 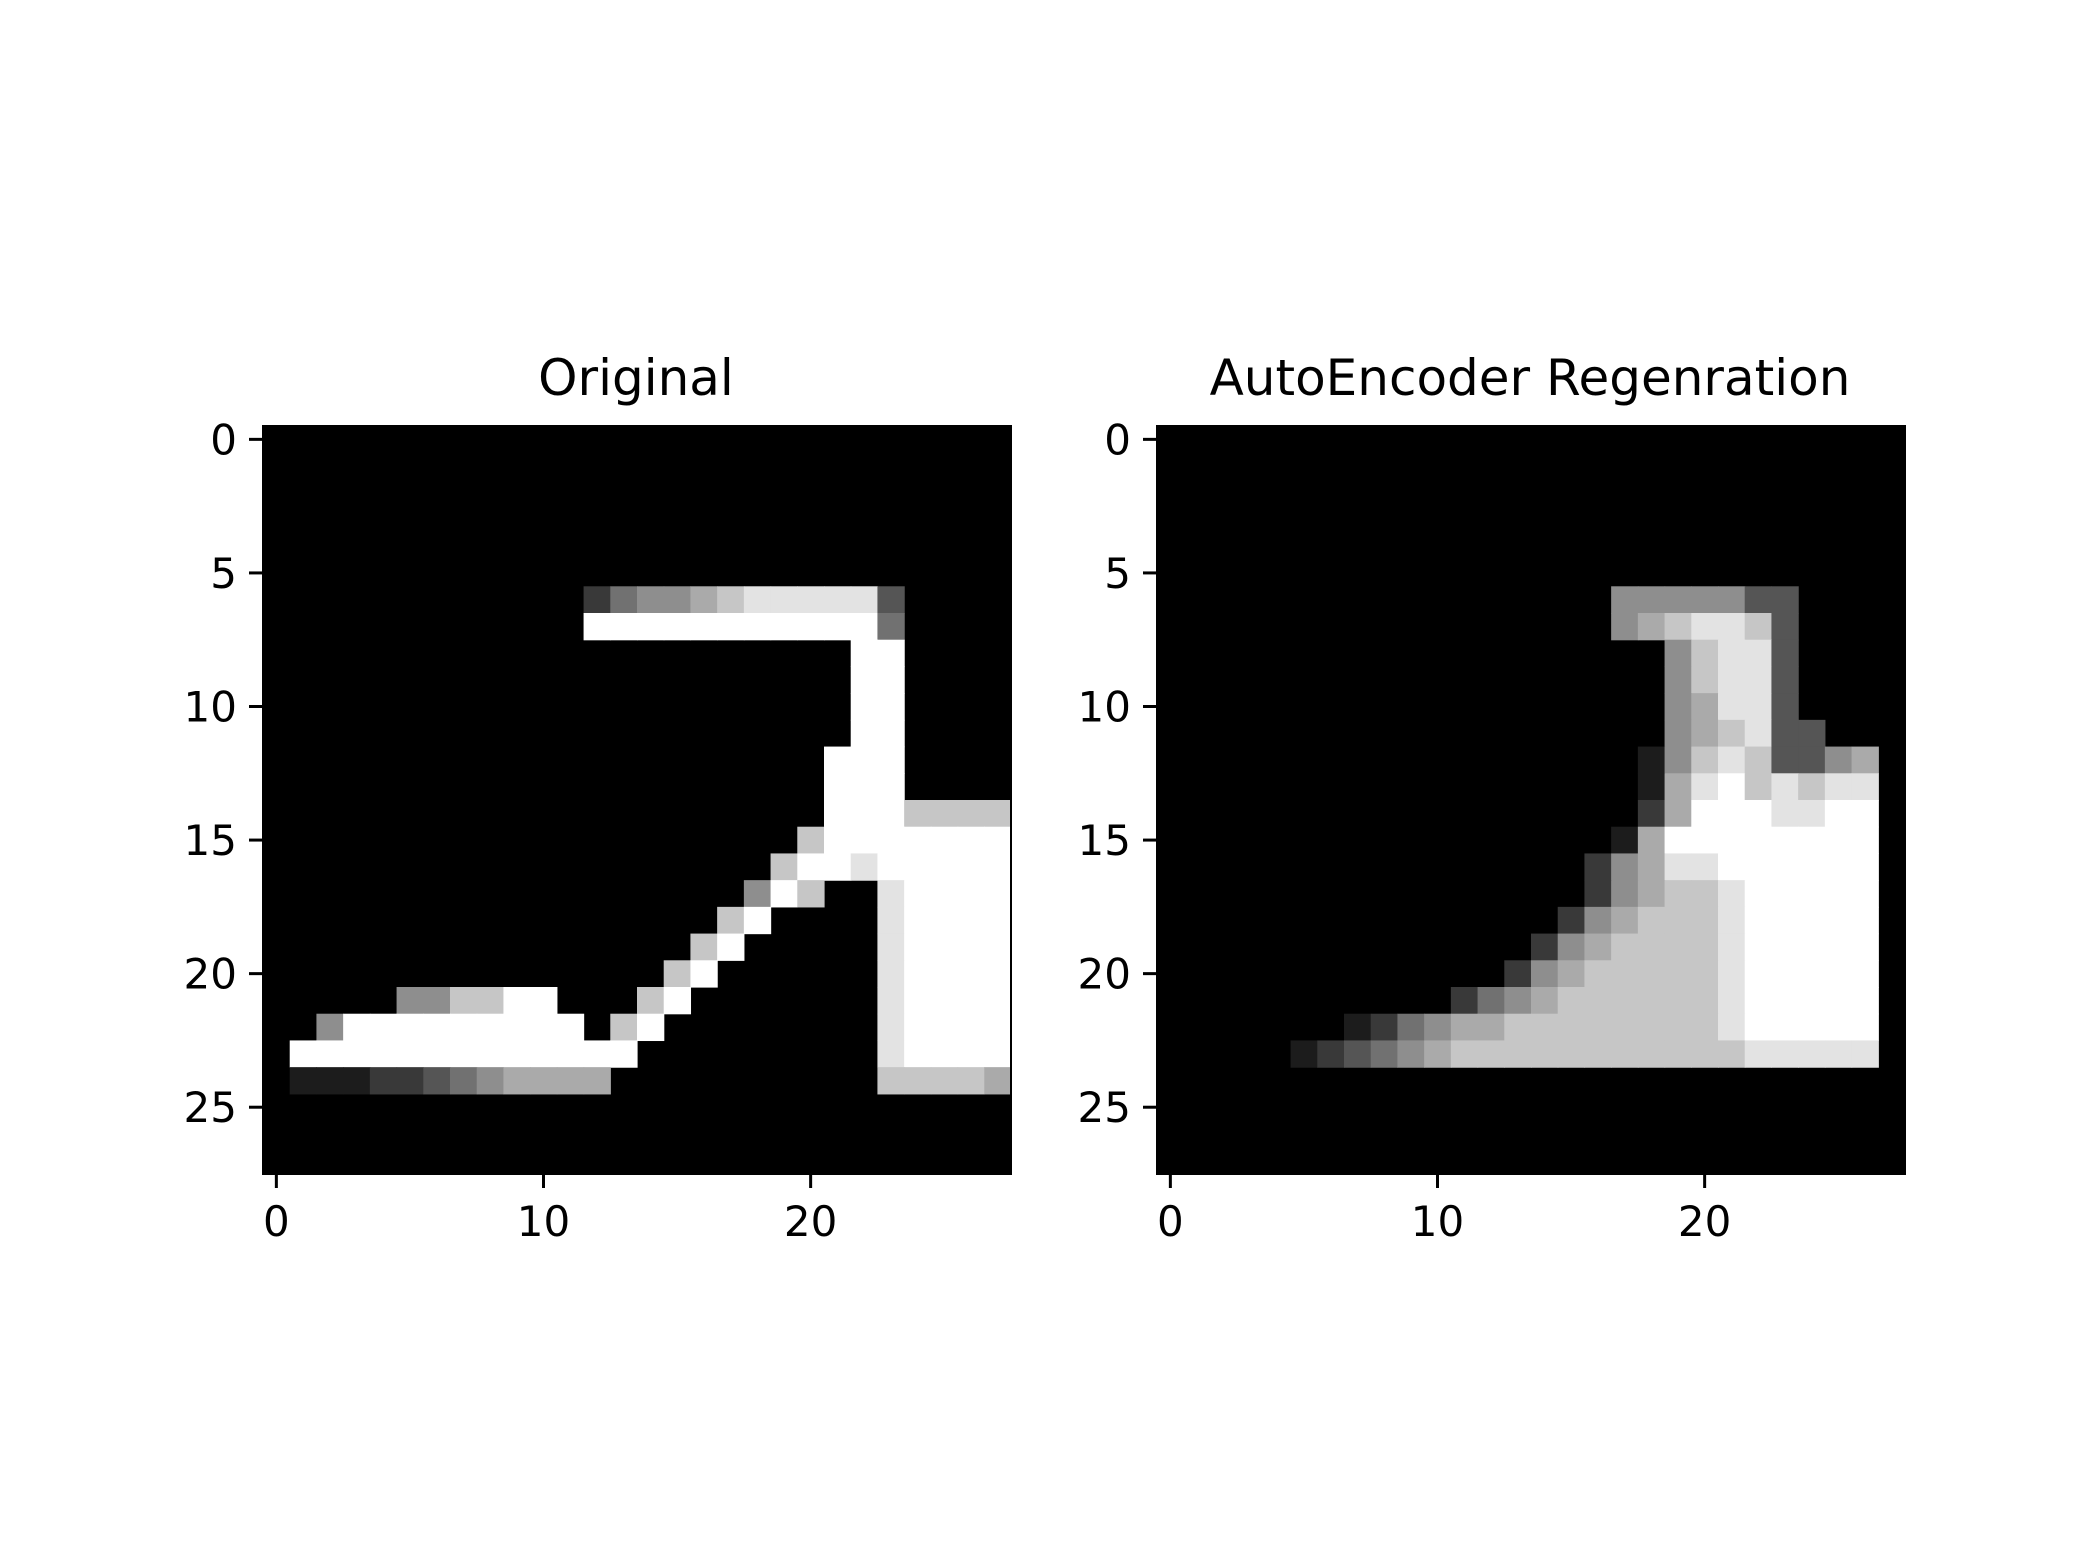 What do you see at coordinates (810, 1221) in the screenshot?
I see `x-tick-label: 20` at bounding box center [810, 1221].